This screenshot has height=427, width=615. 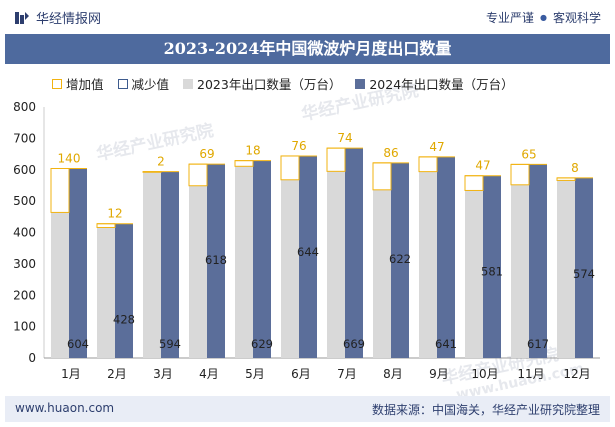 I want to click on logo-icon, so click(x=22, y=17).